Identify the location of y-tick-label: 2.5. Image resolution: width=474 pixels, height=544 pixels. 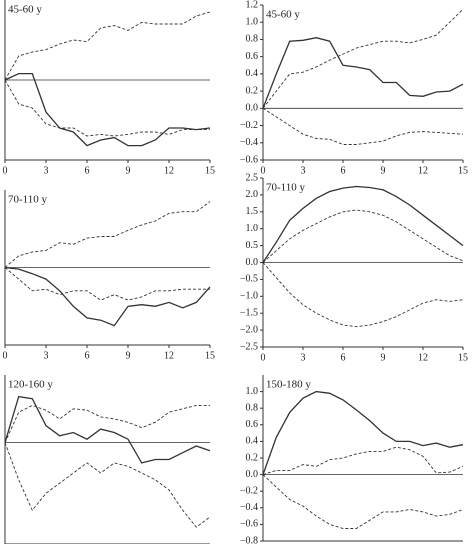
(252, 177).